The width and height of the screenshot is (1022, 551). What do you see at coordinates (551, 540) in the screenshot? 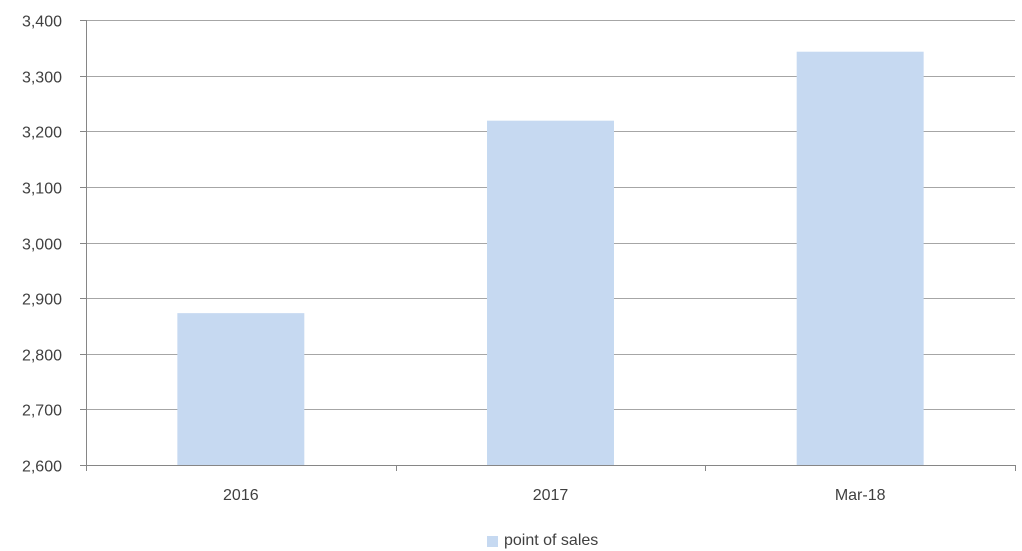
I see `legend-label: point of sales` at bounding box center [551, 540].